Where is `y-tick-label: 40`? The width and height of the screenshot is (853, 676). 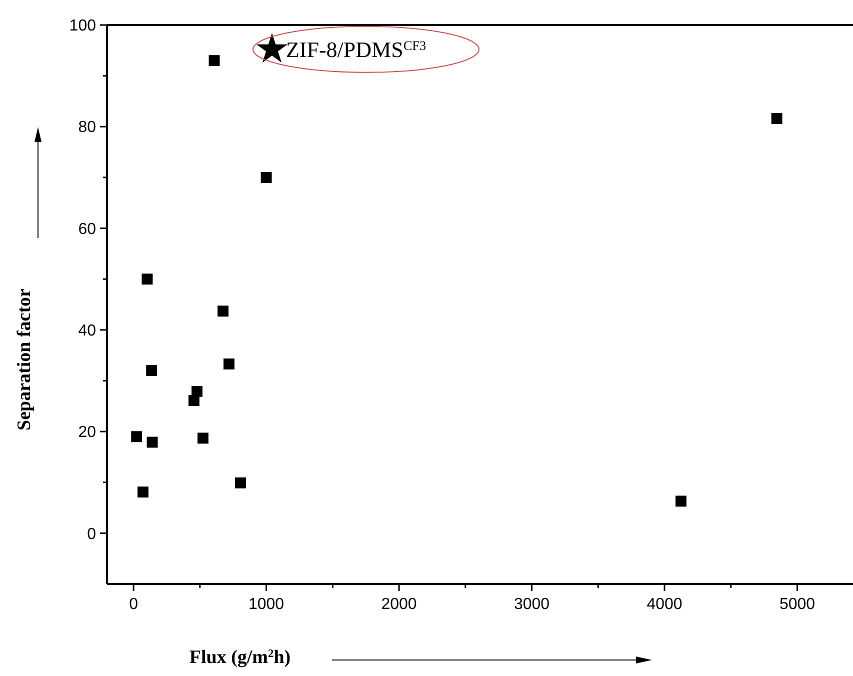 y-tick-label: 40 is located at coordinates (87, 331).